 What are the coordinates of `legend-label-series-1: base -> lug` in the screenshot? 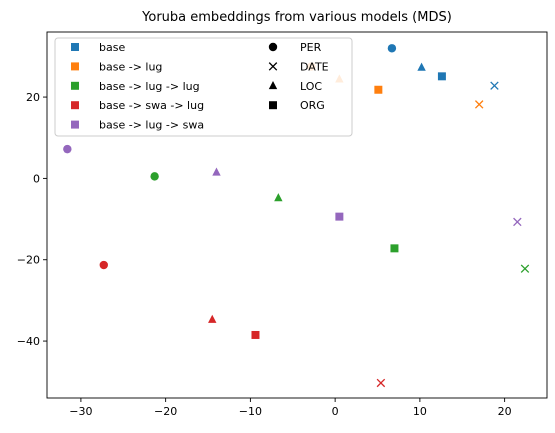 It's located at (130, 66).